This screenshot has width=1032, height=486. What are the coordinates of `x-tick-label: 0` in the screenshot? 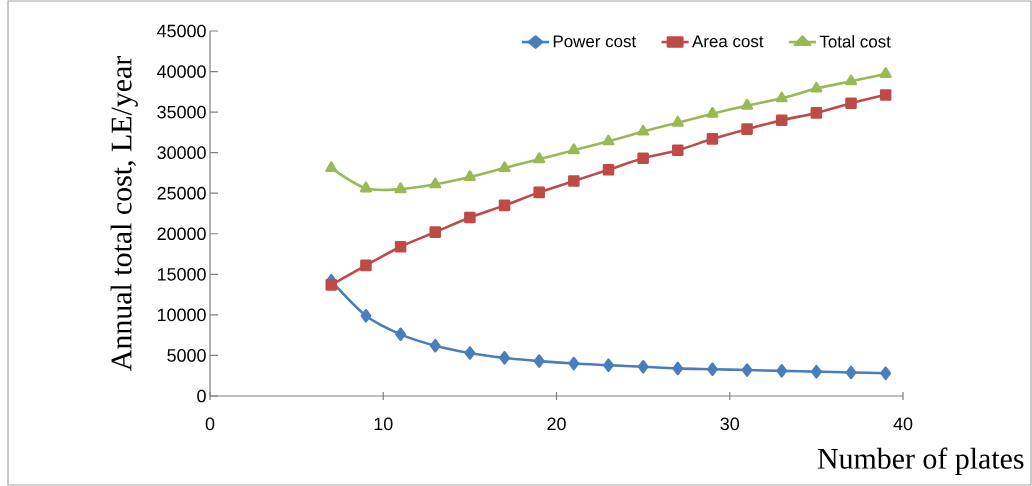 It's located at (210, 424).